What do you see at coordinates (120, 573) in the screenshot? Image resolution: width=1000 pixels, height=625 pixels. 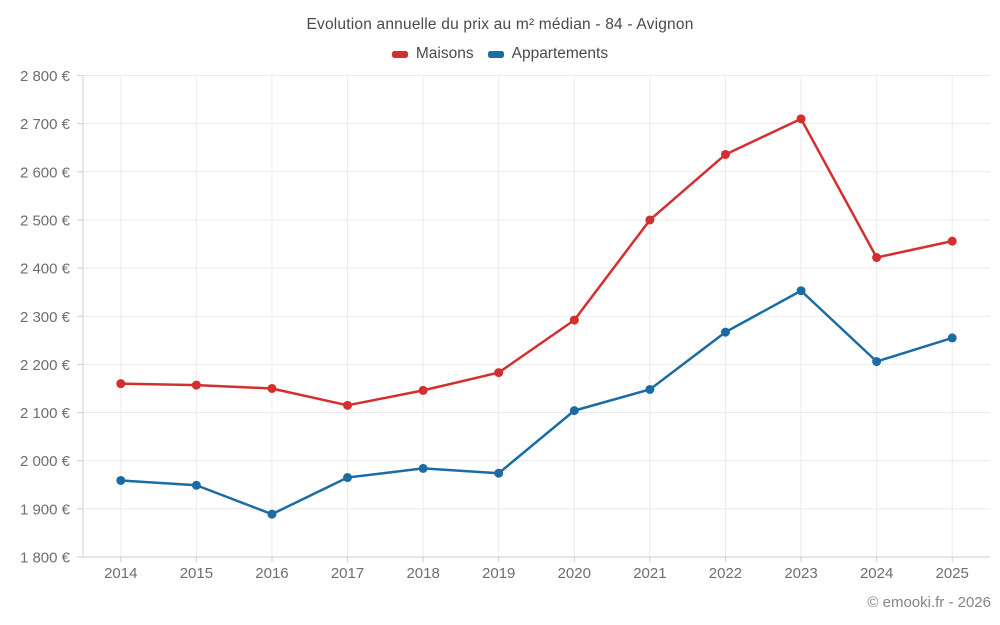 I see `x-tick-label: 2014` at bounding box center [120, 573].